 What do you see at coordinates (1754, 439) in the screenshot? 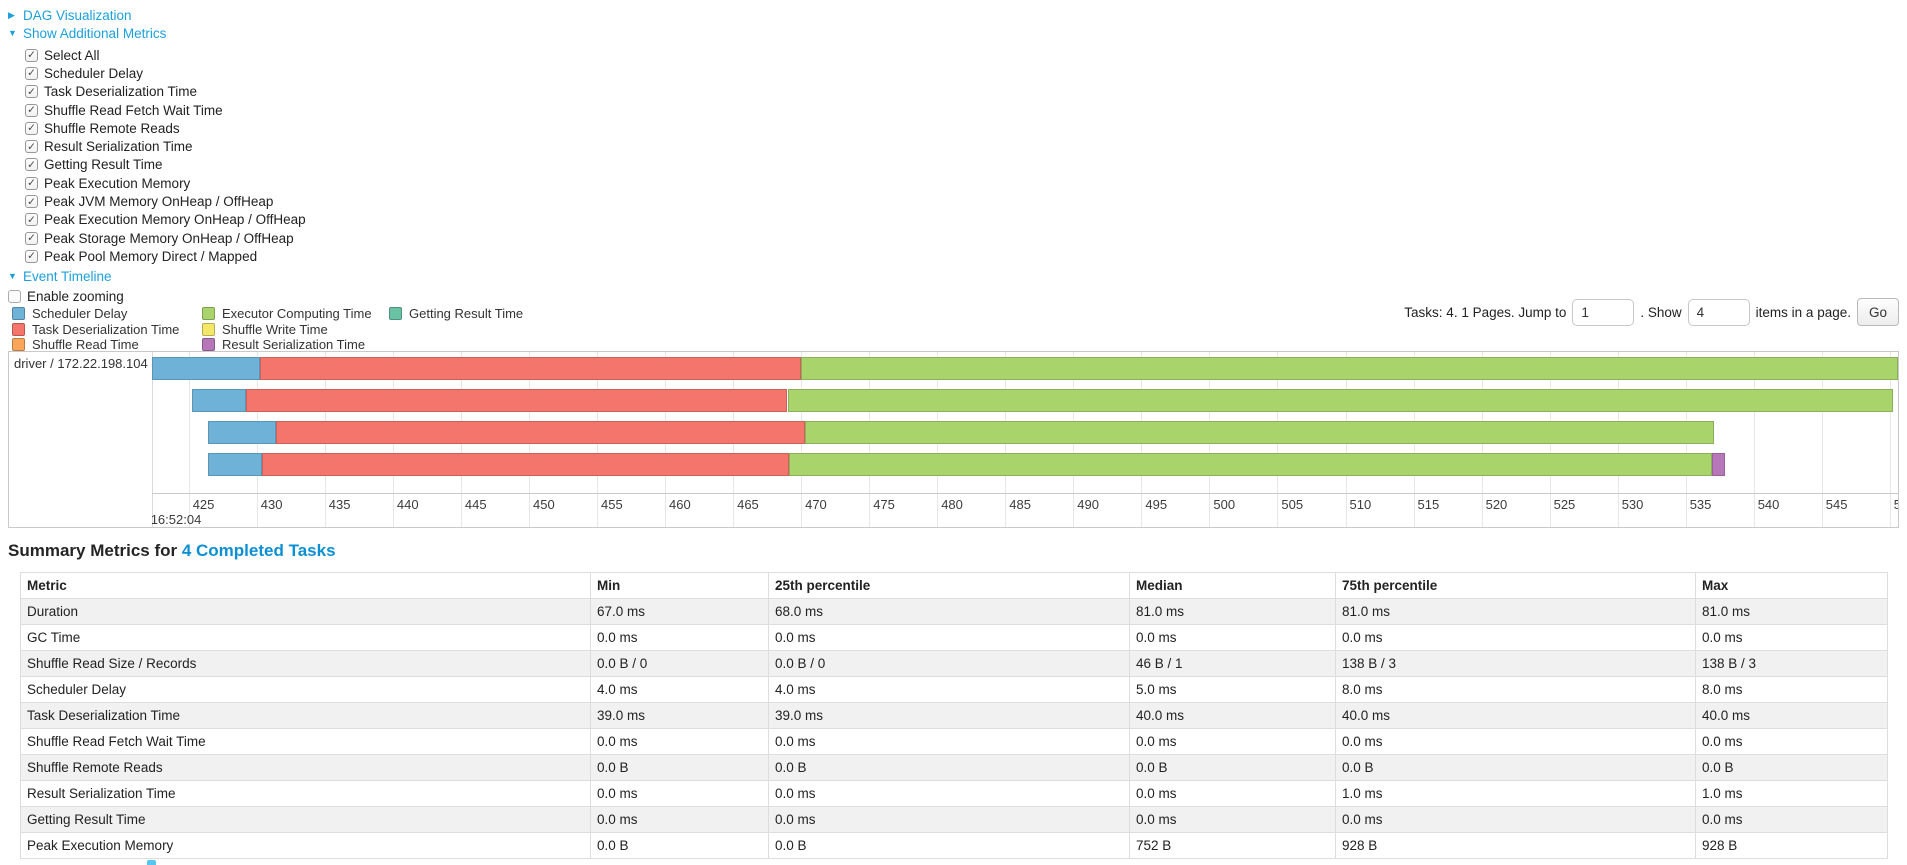
I see `gridline` at bounding box center [1754, 439].